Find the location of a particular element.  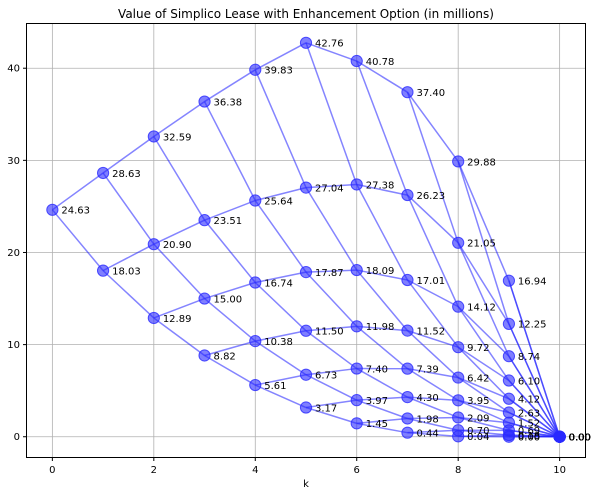

y-axis-ticks: 0 10 20 30 40 is located at coordinates (17, 253).